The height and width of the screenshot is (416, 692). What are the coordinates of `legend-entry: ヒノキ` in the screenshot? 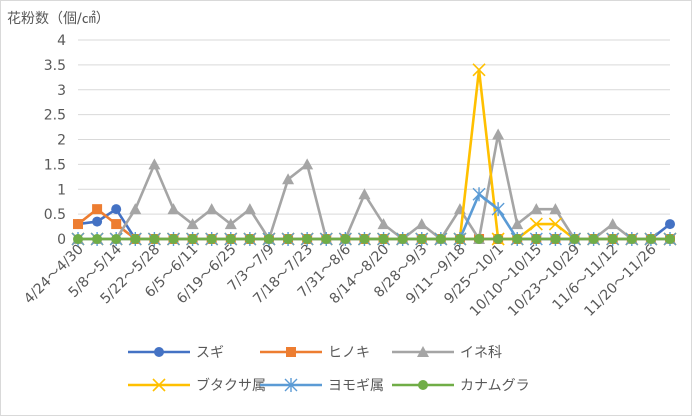 It's located at (315, 353).